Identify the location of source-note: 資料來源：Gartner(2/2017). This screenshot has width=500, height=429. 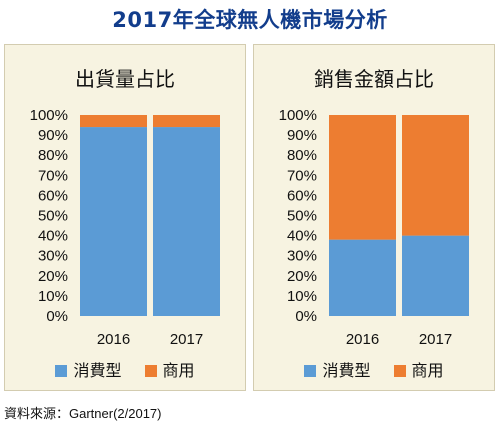
(83, 413).